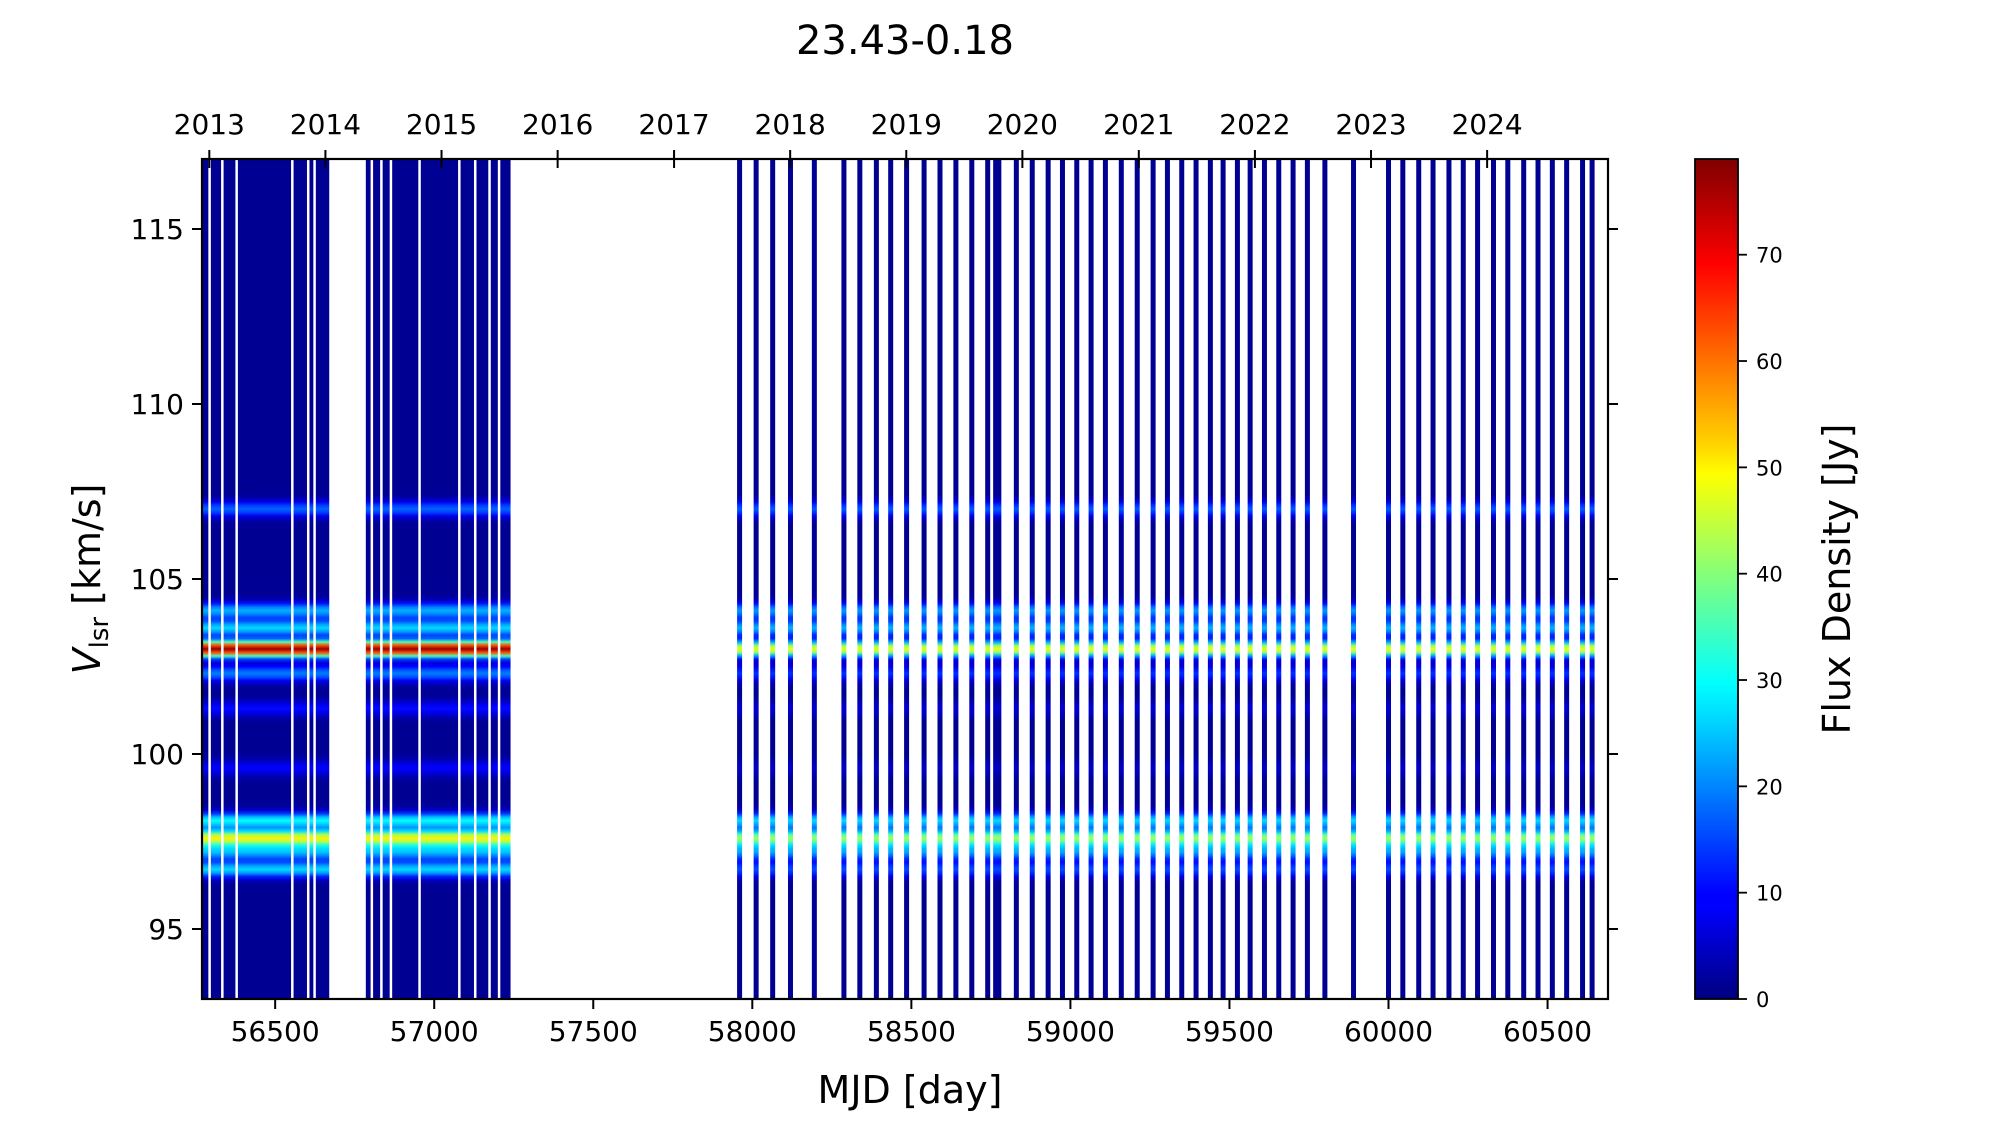 The image size is (2000, 1125). I want to click on x-tick-label: 60500, so click(1547, 1031).